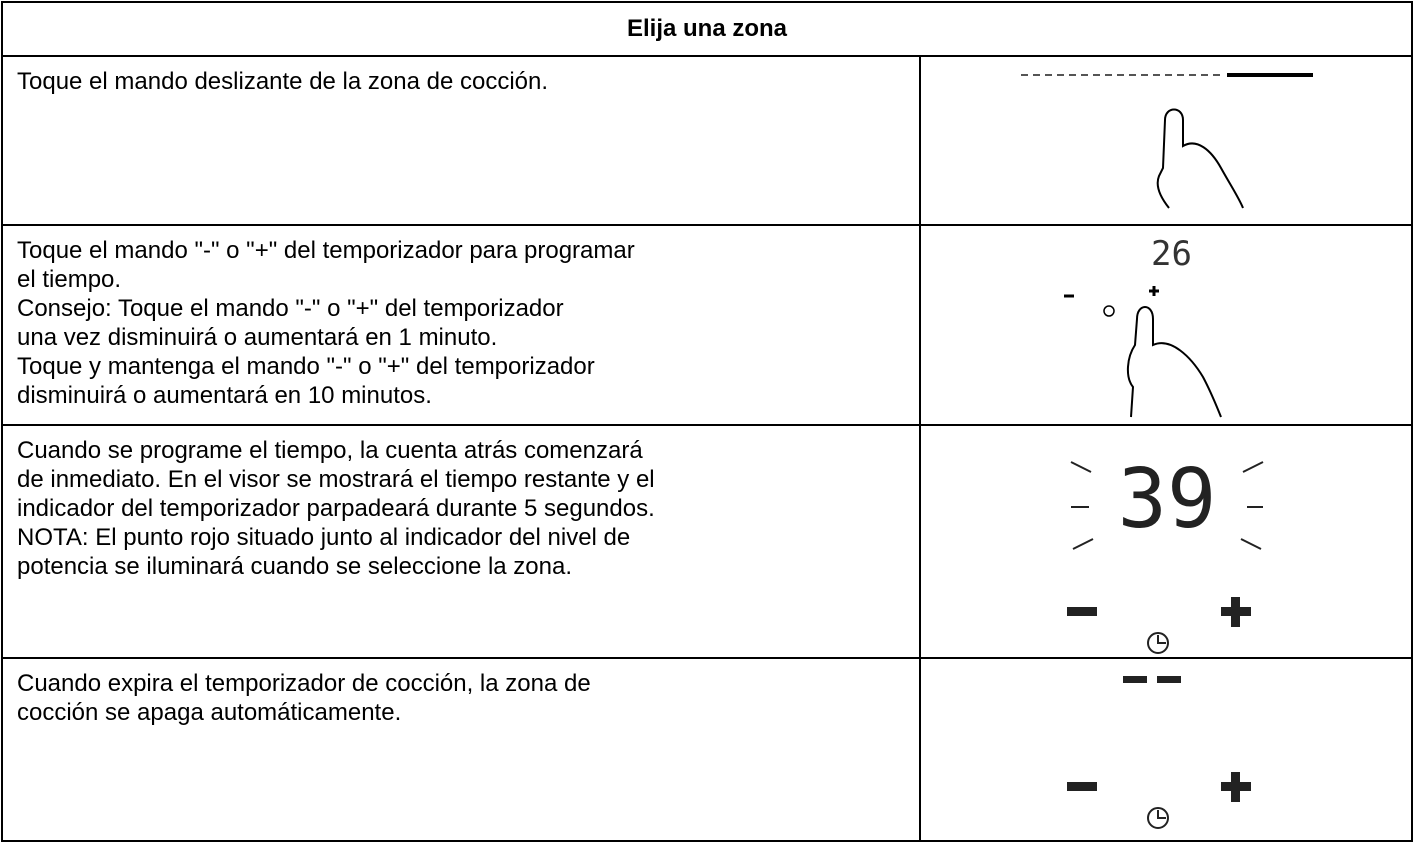 The width and height of the screenshot is (1415, 845). I want to click on countdown-illustration: 39, so click(1165, 553).